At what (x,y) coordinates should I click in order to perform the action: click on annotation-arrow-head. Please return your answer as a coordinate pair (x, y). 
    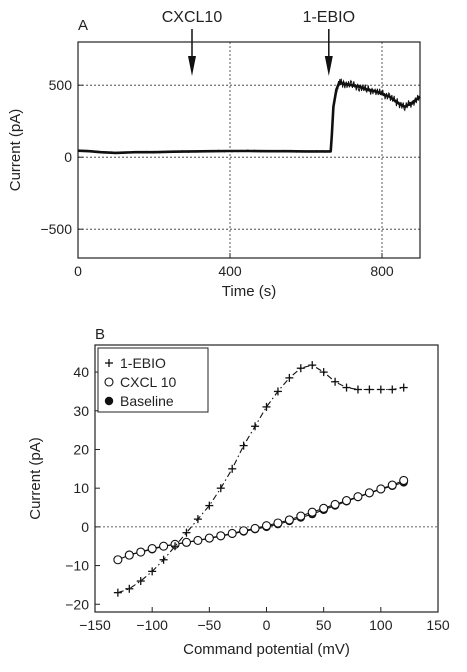
    Looking at the image, I should click on (192, 66).